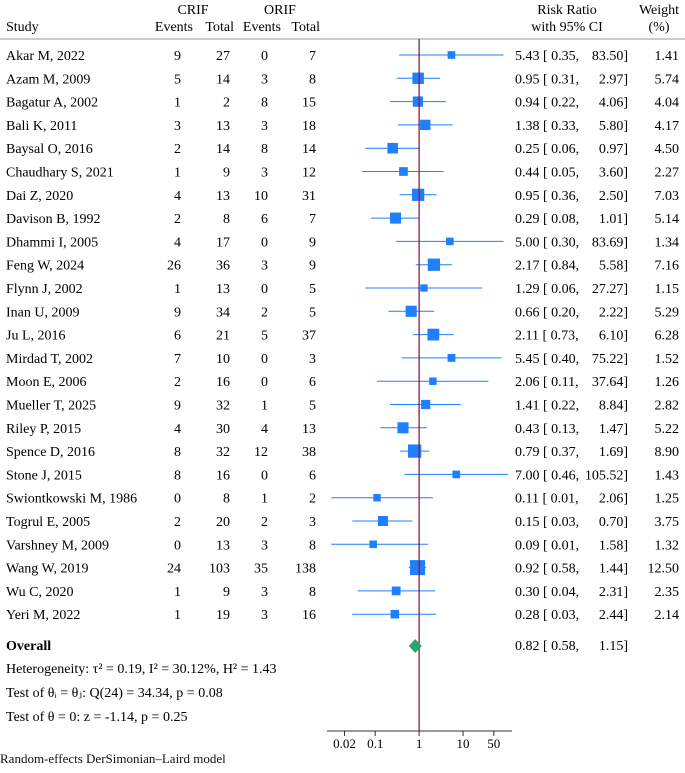 Image resolution: width=685 pixels, height=773 pixels. I want to click on orif-events: 5, so click(264, 336).